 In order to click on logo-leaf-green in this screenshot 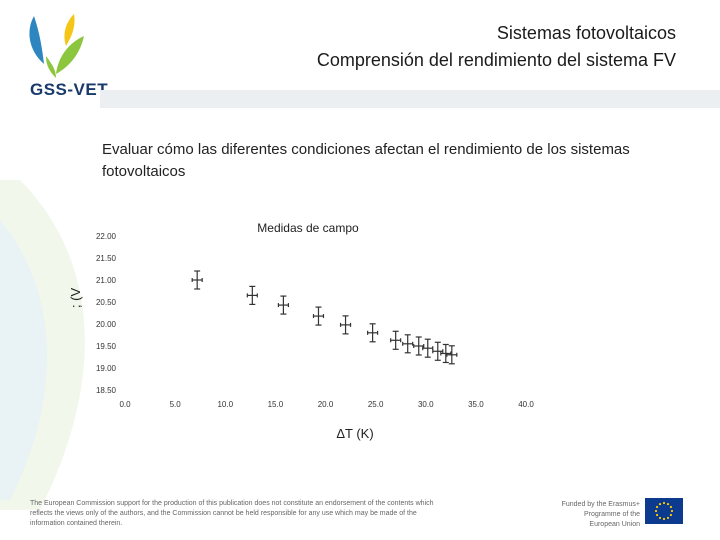, I will do `click(70, 55)`.